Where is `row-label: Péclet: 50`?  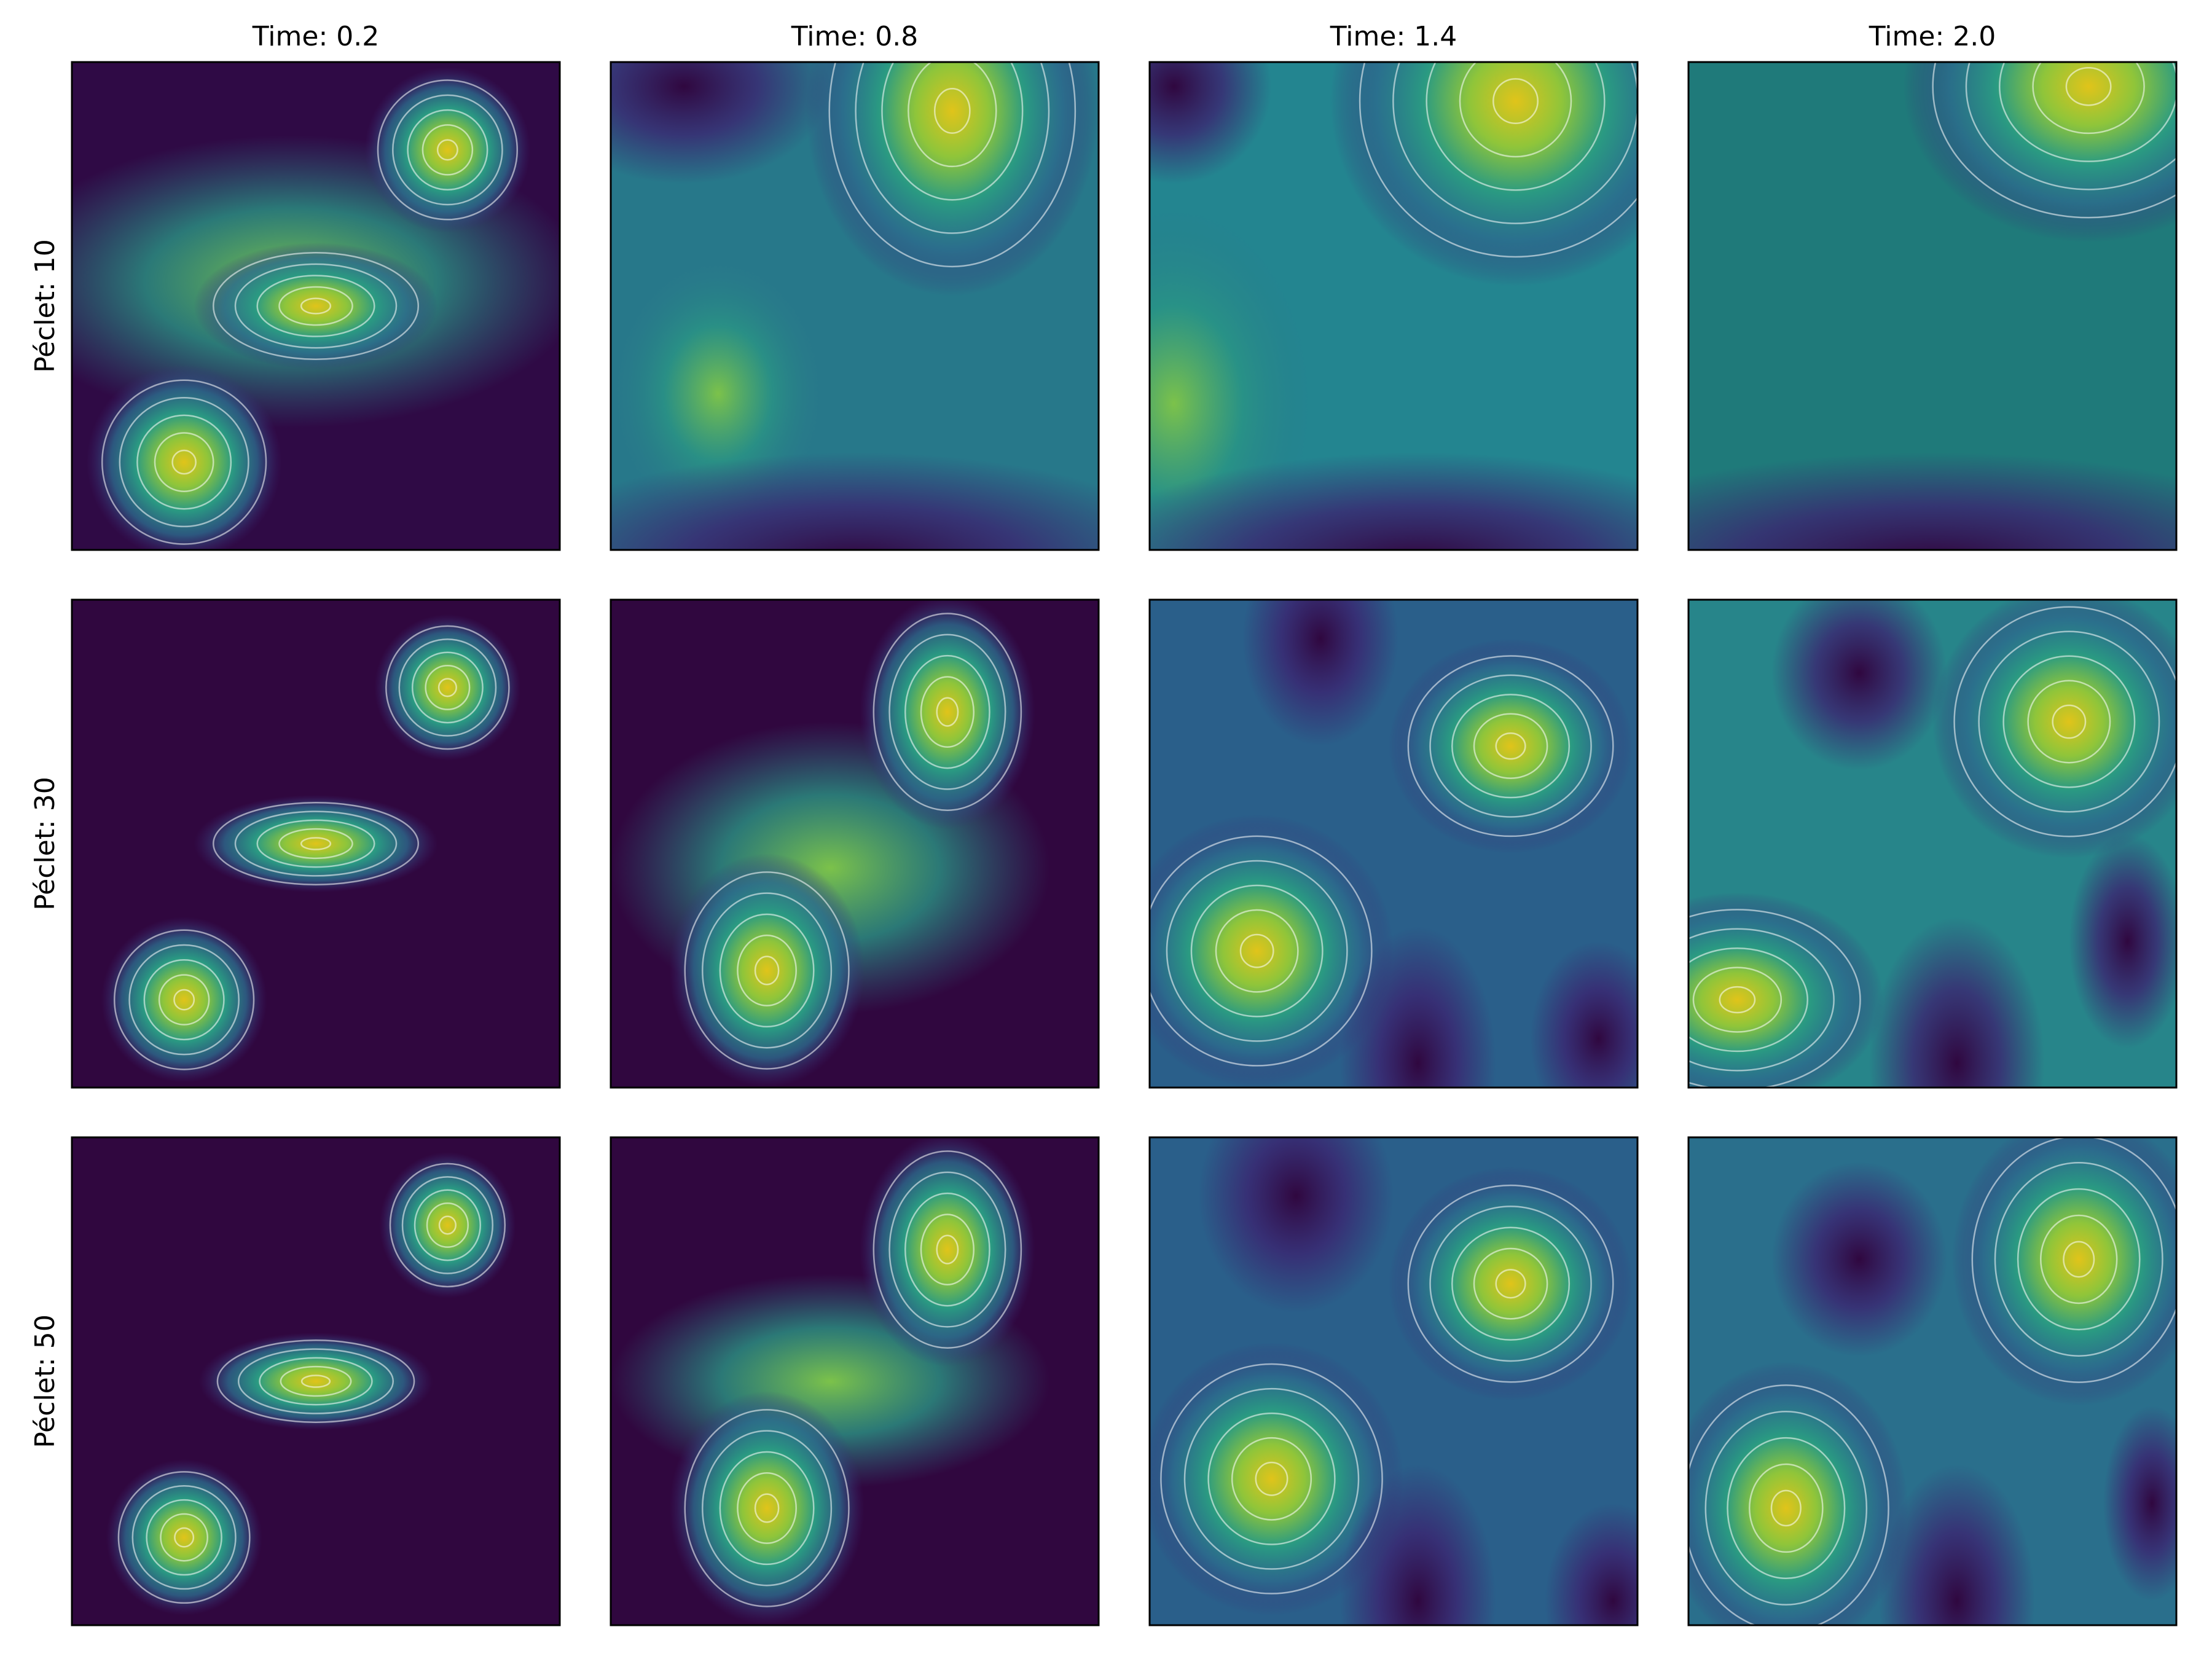
row-label: Péclet: 50 is located at coordinates (45, 1381).